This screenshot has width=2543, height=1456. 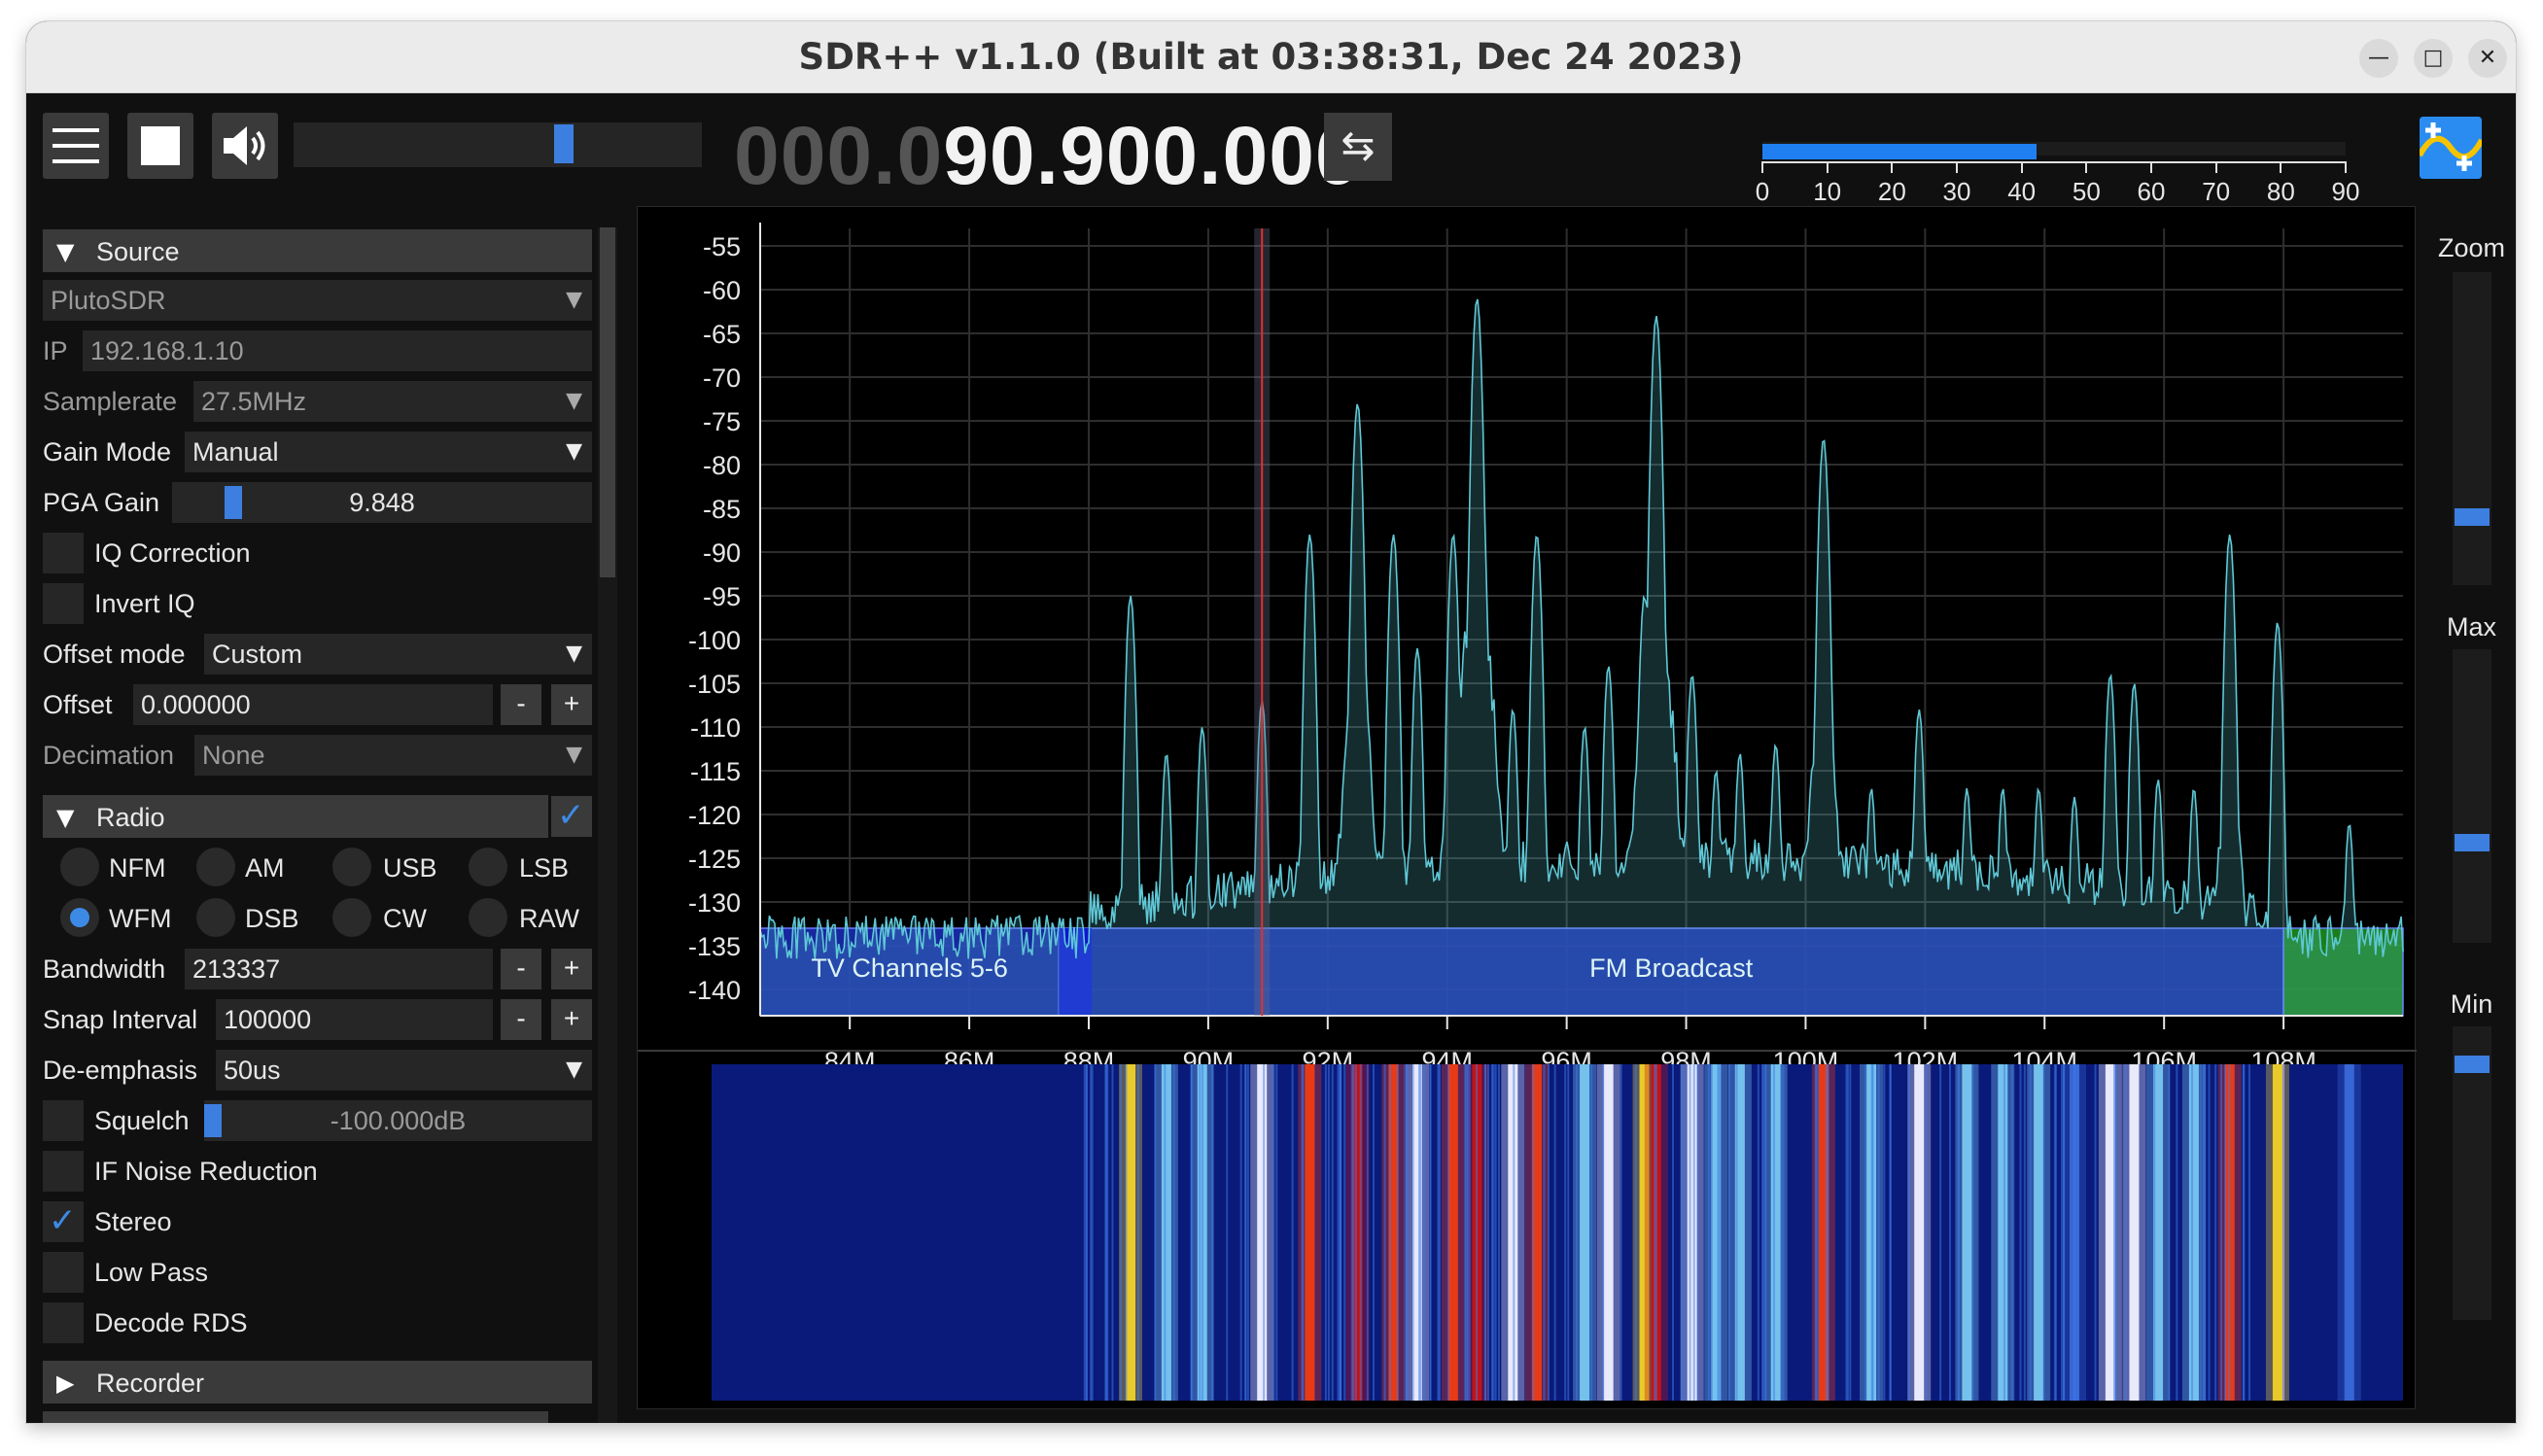 What do you see at coordinates (339, 969) in the screenshot?
I see `bandwidth-input: 213337` at bounding box center [339, 969].